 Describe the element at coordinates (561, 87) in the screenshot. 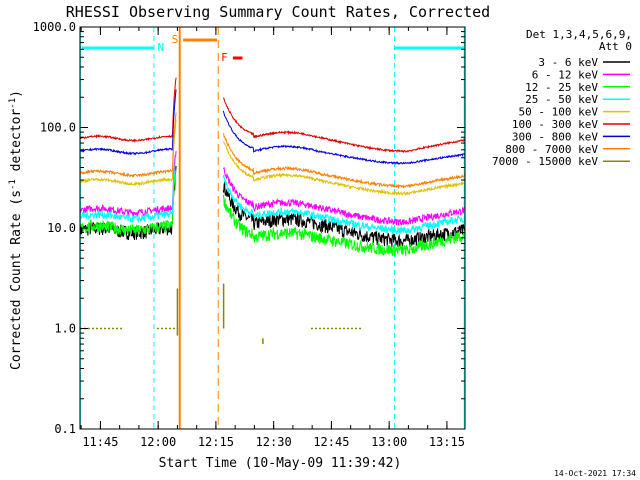

I see `legend-entry-label: 12 - 25 keV` at that location.